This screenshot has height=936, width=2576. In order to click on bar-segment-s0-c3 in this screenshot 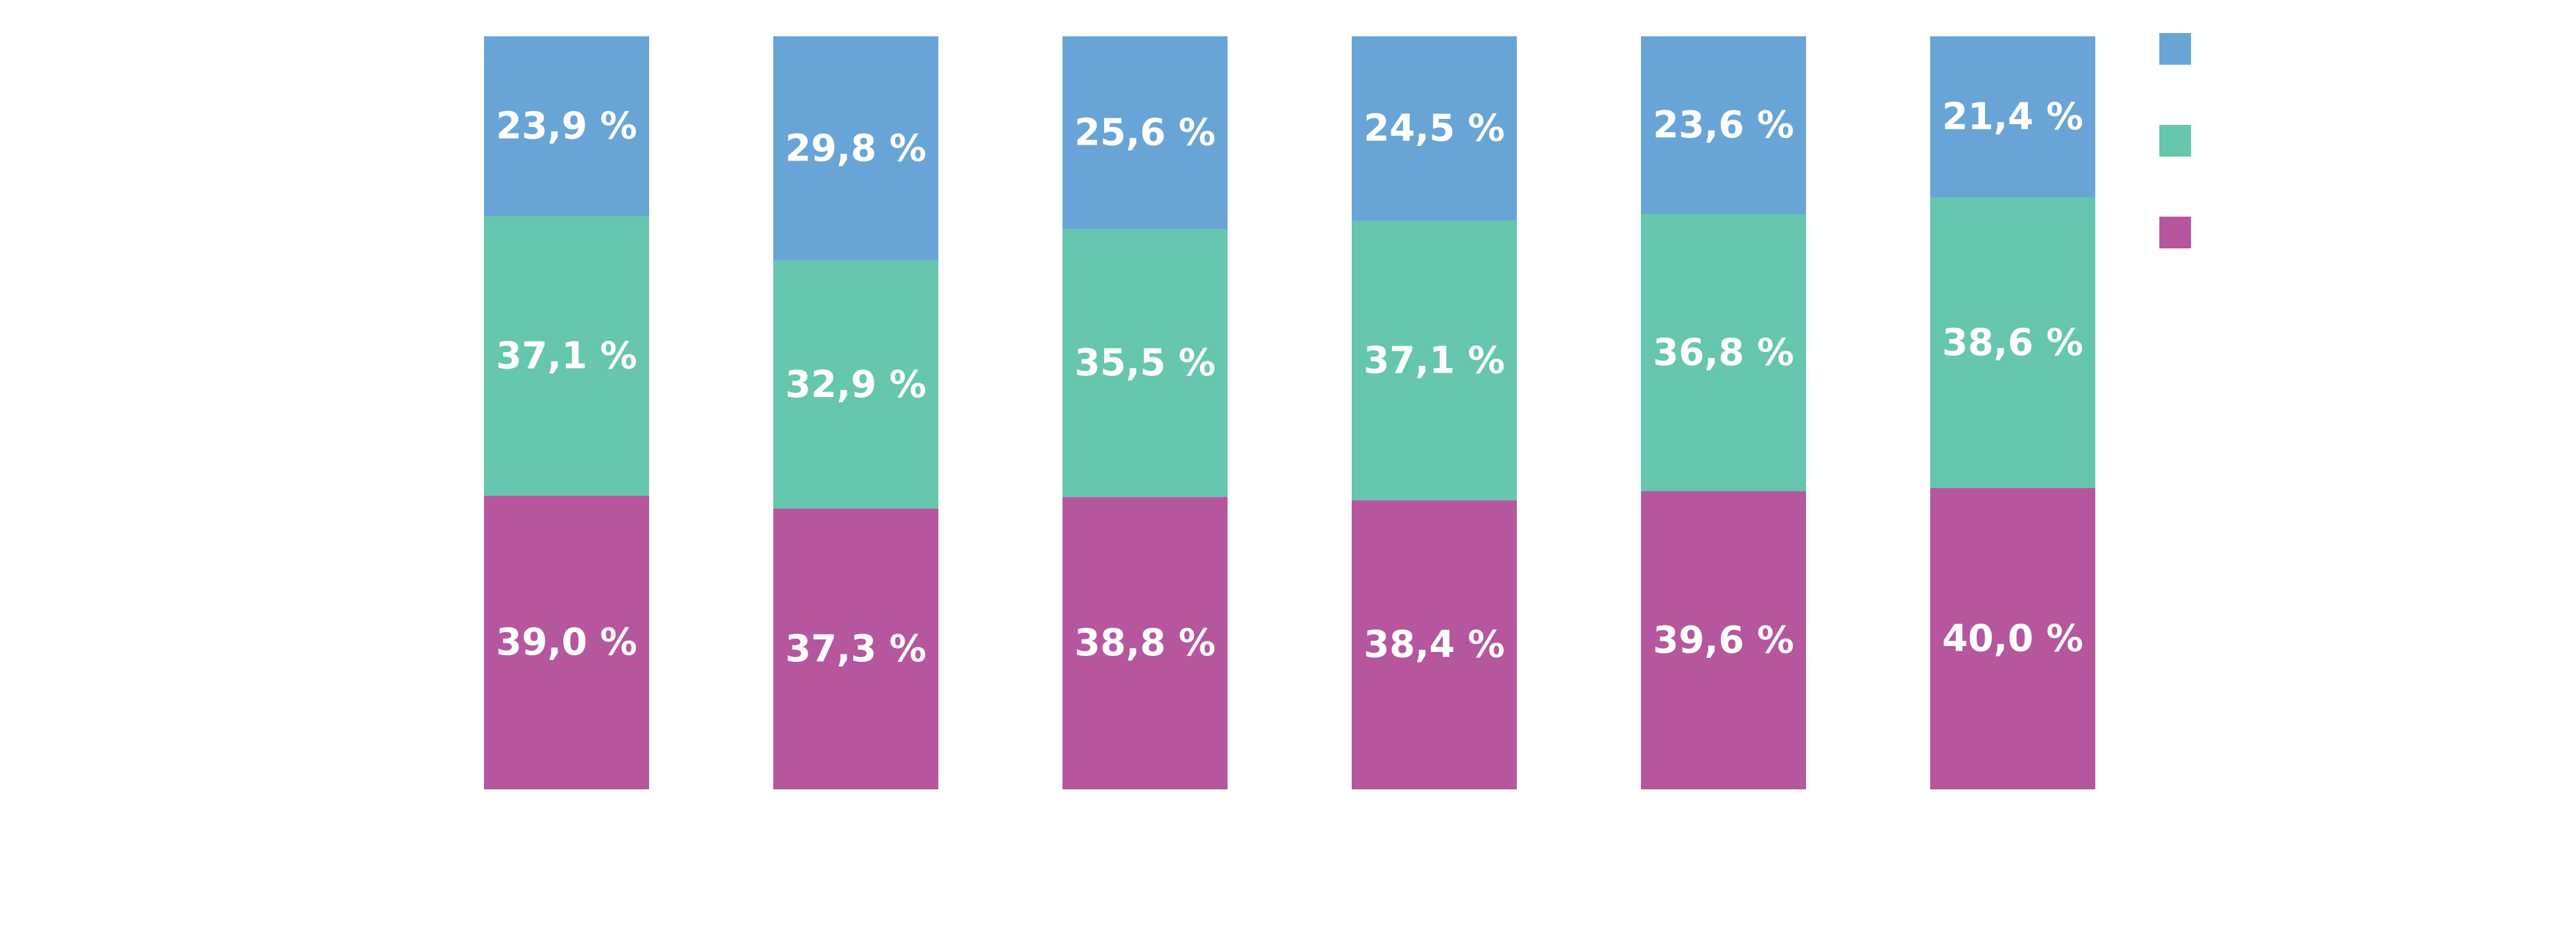, I will do `click(1435, 644)`.